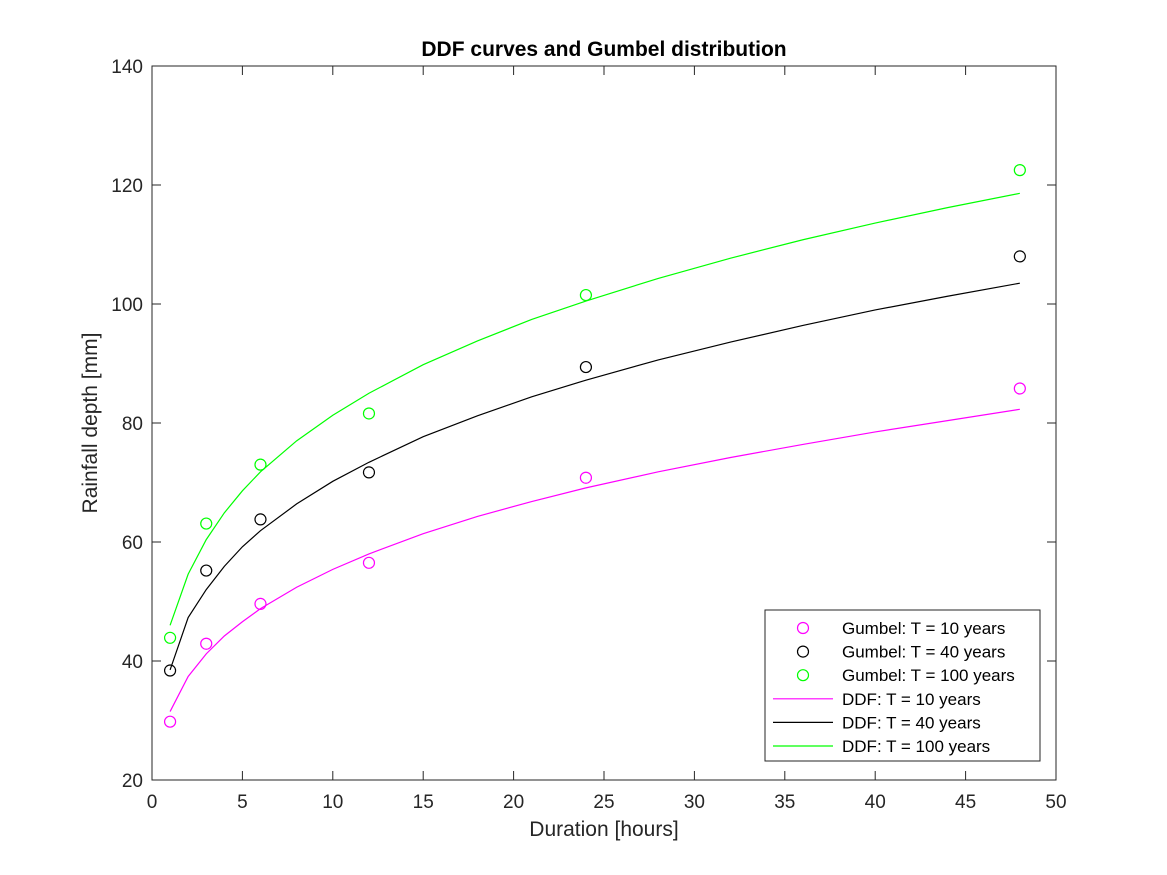 This screenshot has height=875, width=1167. Describe the element at coordinates (1055, 802) in the screenshot. I see `x-tick-label: 50` at that location.